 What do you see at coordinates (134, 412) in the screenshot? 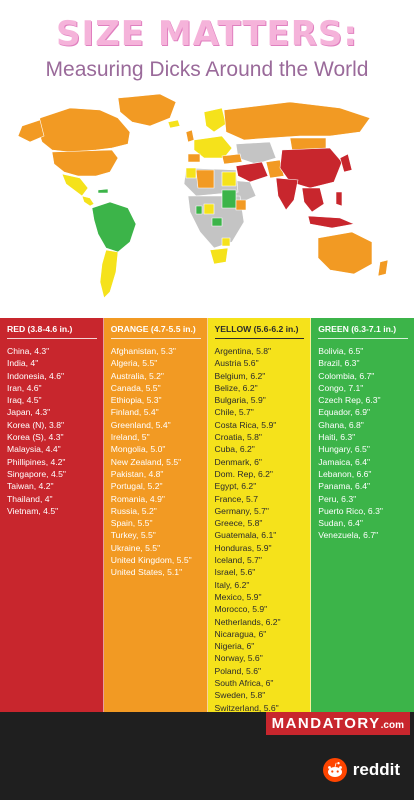
I see `country-entry: Finland, 5.4"` at bounding box center [134, 412].